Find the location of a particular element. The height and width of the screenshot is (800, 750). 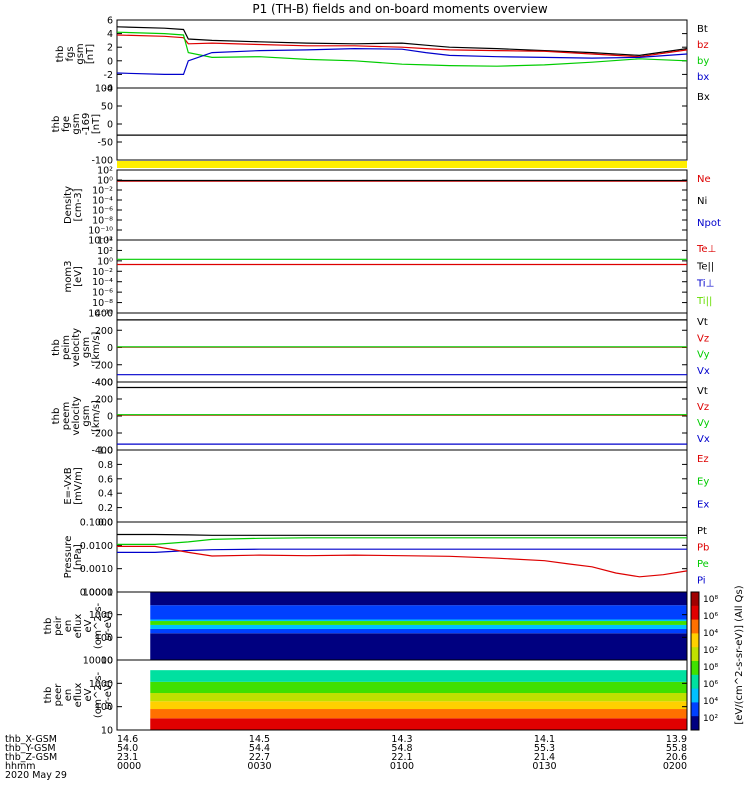

y-axis-label: Pressure is located at coordinates (68, 557).